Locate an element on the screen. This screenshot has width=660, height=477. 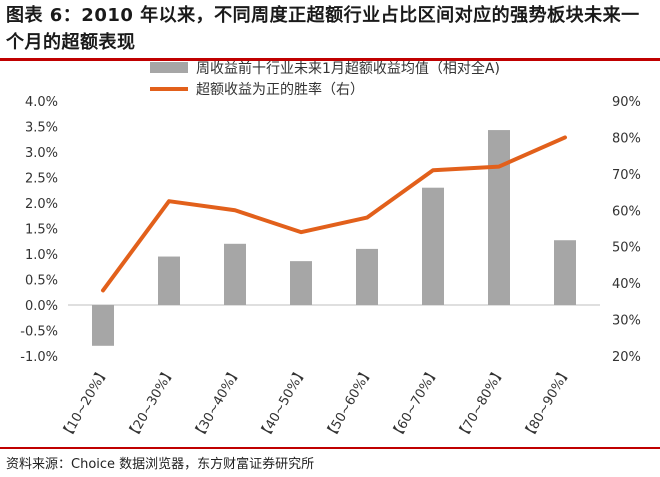
footer-rule is located at coordinates (330, 448).